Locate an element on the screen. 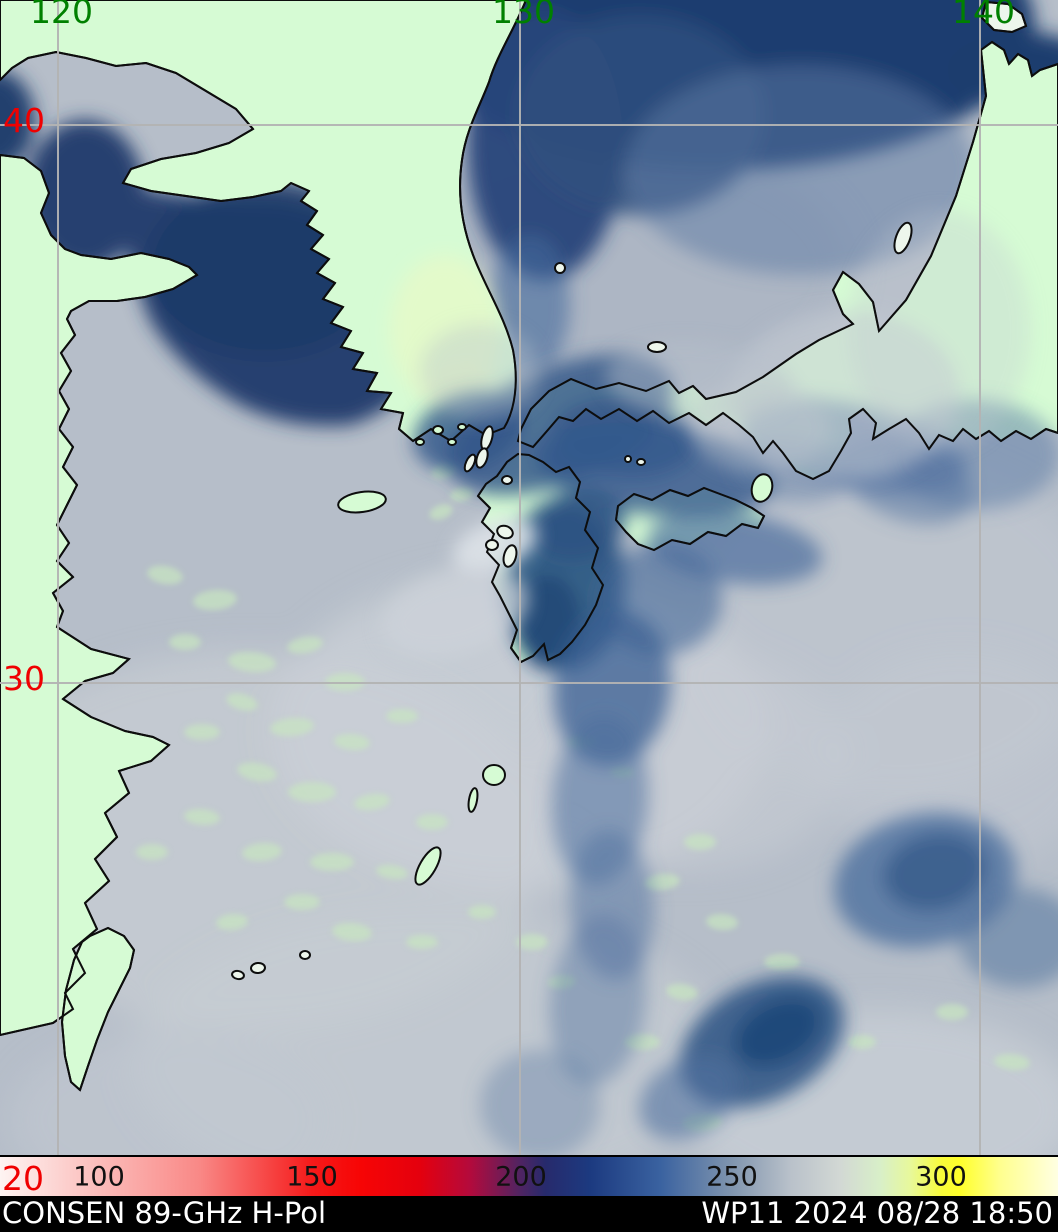  brightness-temperature-colorbar: 100 150 200 250 300 is located at coordinates (529, 1175).